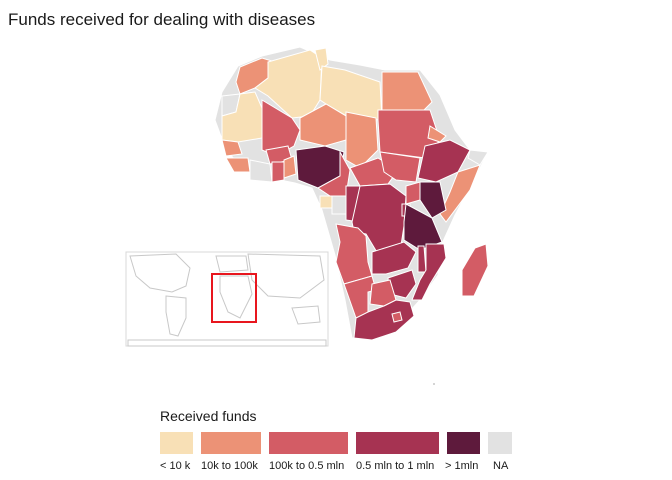  I want to click on legend-swatch-100k-05mln, so click(308, 443).